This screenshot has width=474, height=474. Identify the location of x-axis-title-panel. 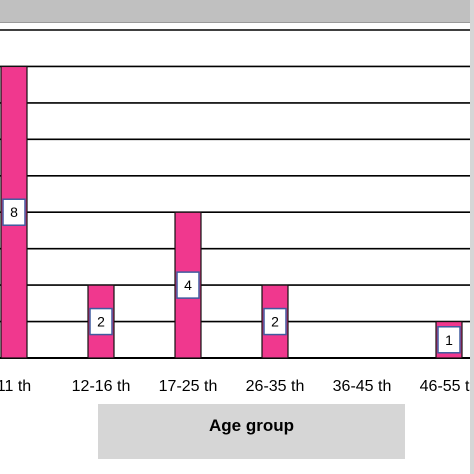
(251, 431).